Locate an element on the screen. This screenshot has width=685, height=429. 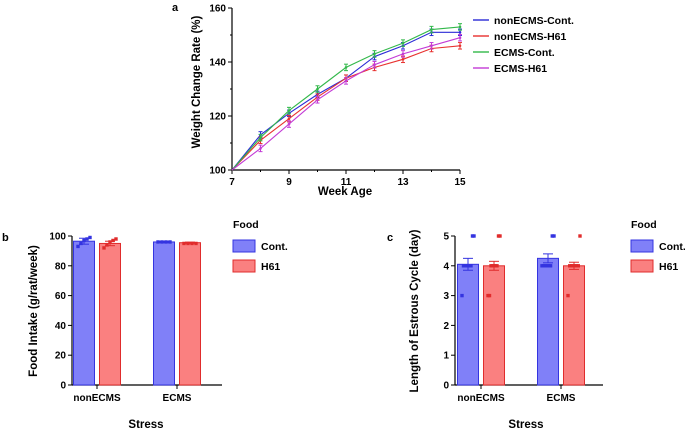
chart-a-legend-label: nonECMS-Cont. is located at coordinates (534, 21).